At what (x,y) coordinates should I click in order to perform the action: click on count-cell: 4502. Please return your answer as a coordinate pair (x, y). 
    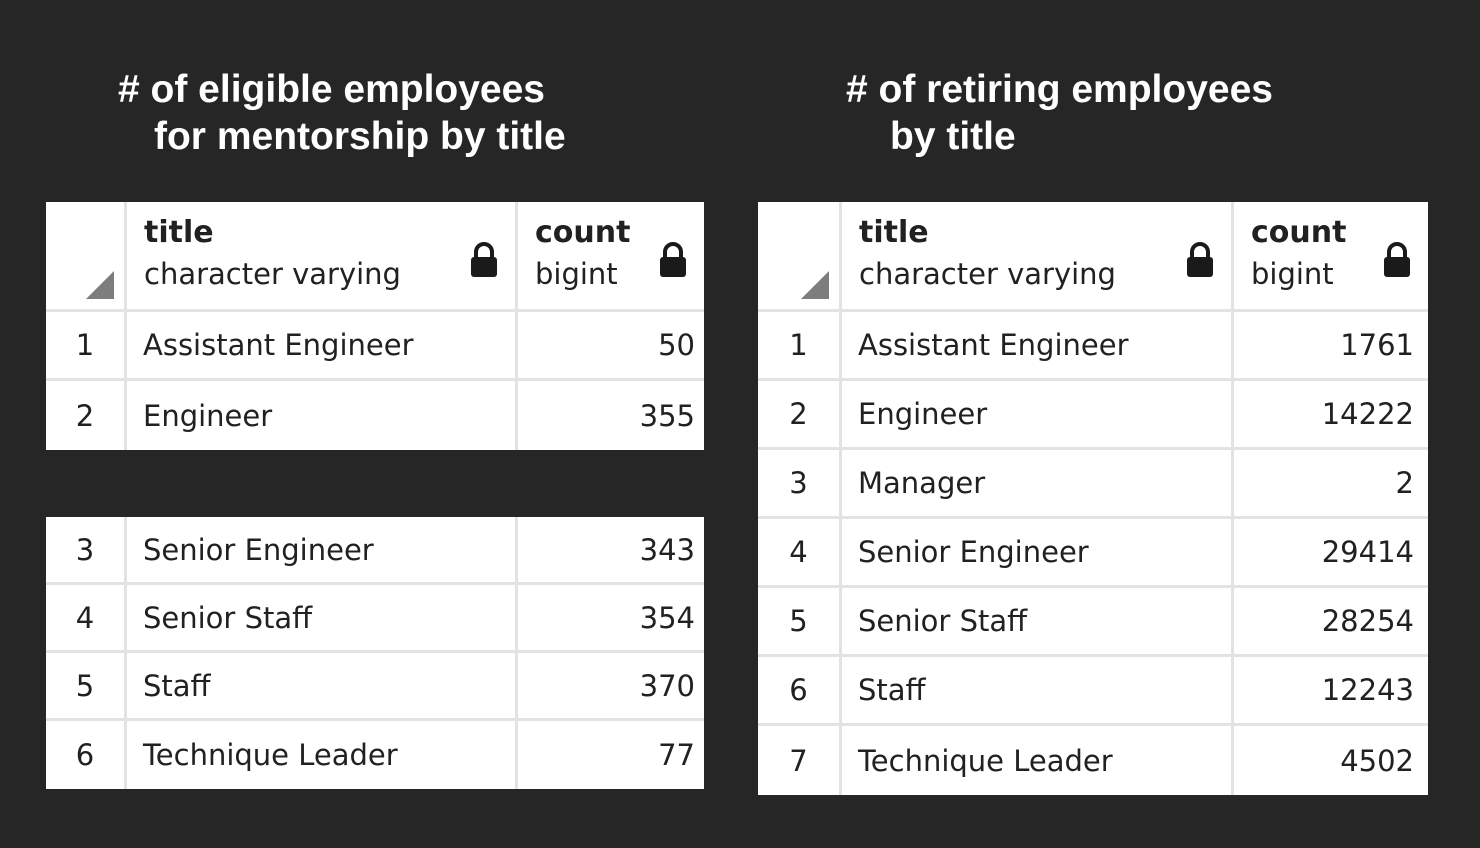
    Looking at the image, I should click on (1377, 760).